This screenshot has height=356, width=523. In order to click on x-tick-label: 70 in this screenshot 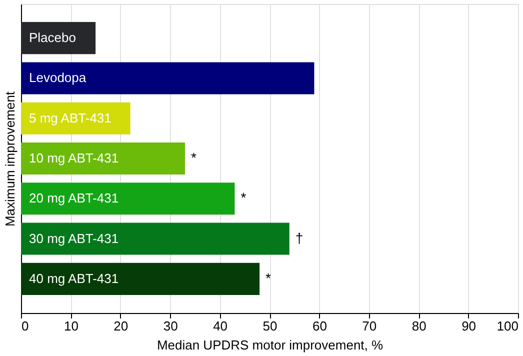, I will do `click(369, 326)`.